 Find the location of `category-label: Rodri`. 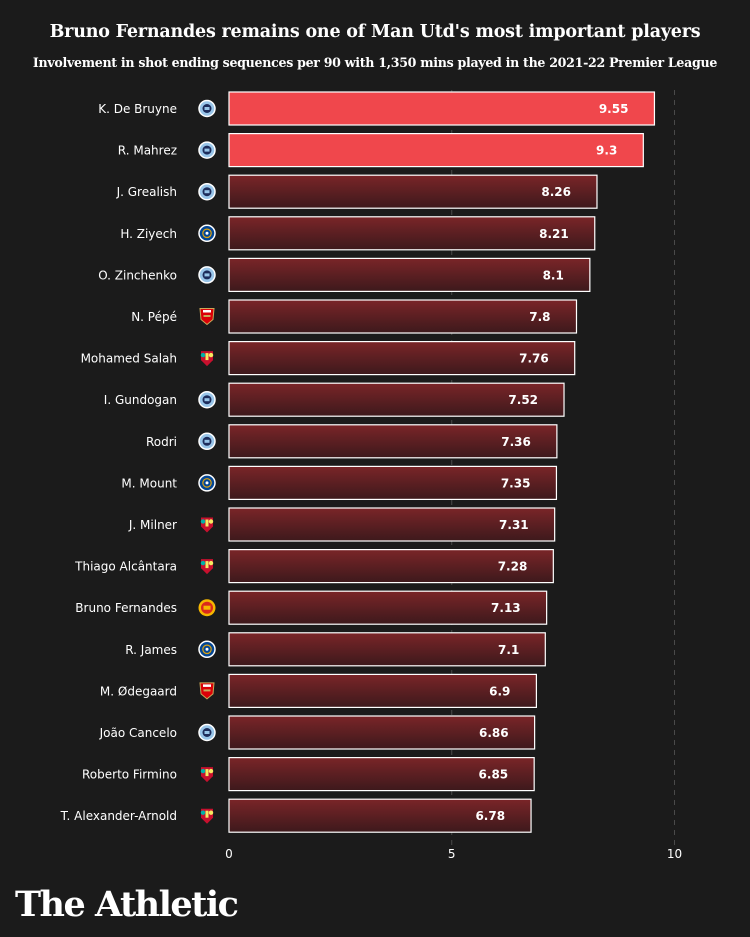

category-label: Rodri is located at coordinates (161, 442).